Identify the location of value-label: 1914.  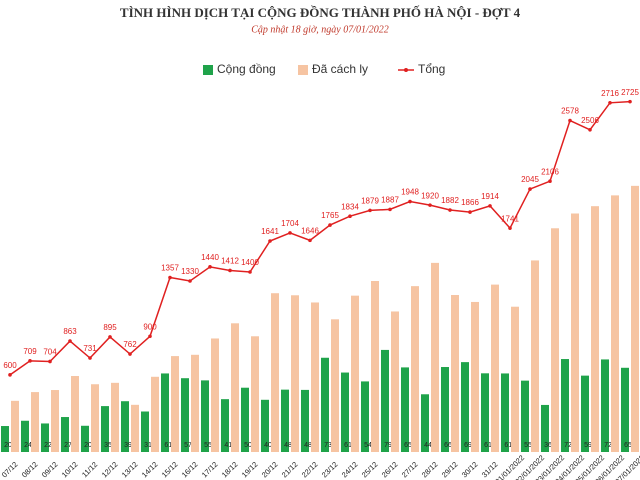
(490, 196).